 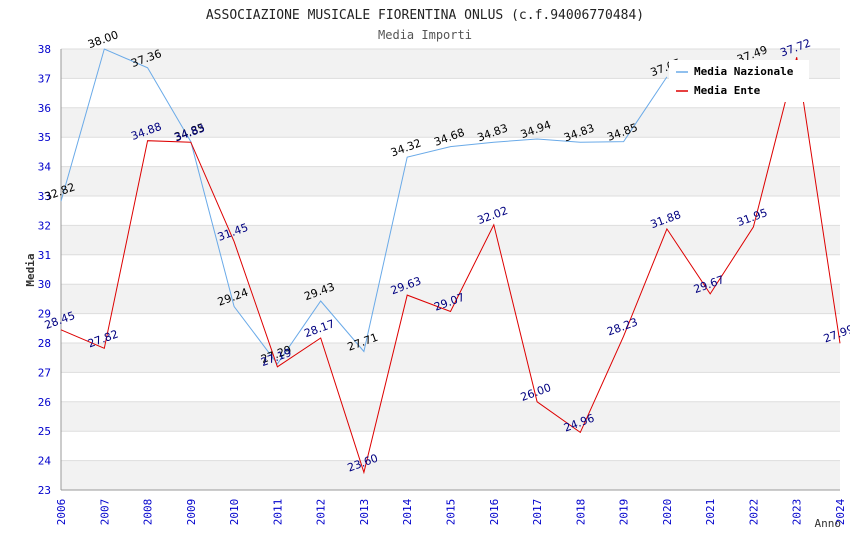 I want to click on x-tick-label: 2013, so click(x=364, y=512).